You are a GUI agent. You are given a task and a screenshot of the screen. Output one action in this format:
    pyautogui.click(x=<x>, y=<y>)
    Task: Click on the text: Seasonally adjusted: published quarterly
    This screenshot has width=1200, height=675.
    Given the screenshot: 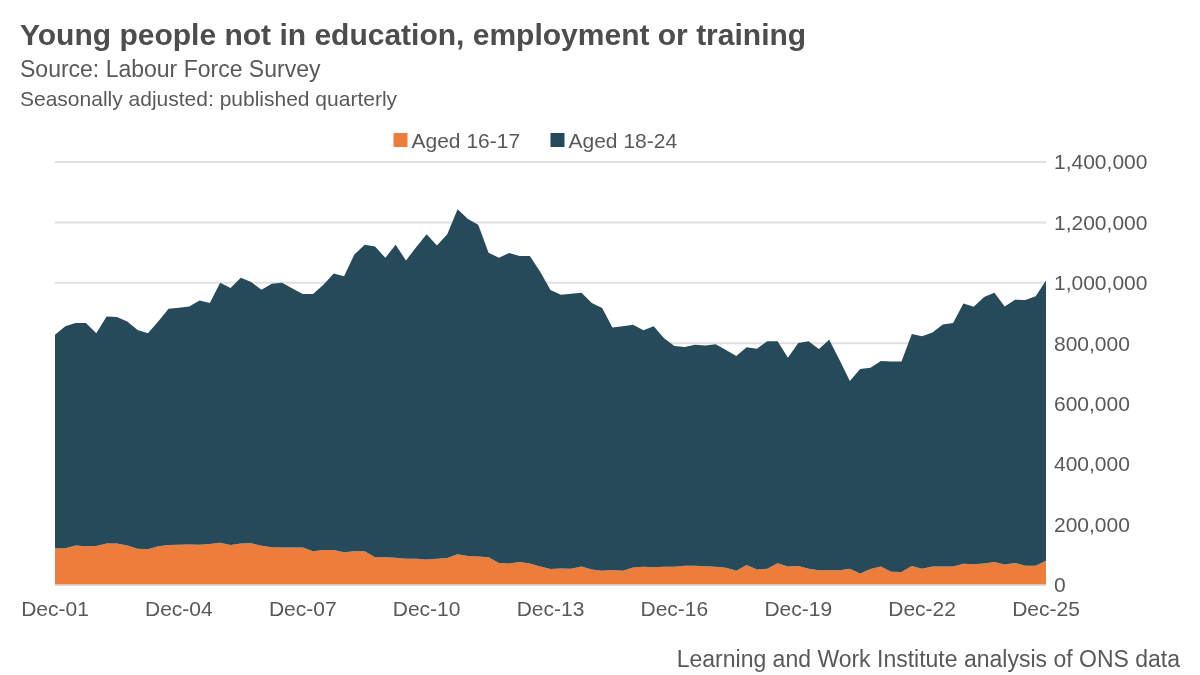 What is the action you would take?
    pyautogui.click(x=209, y=98)
    